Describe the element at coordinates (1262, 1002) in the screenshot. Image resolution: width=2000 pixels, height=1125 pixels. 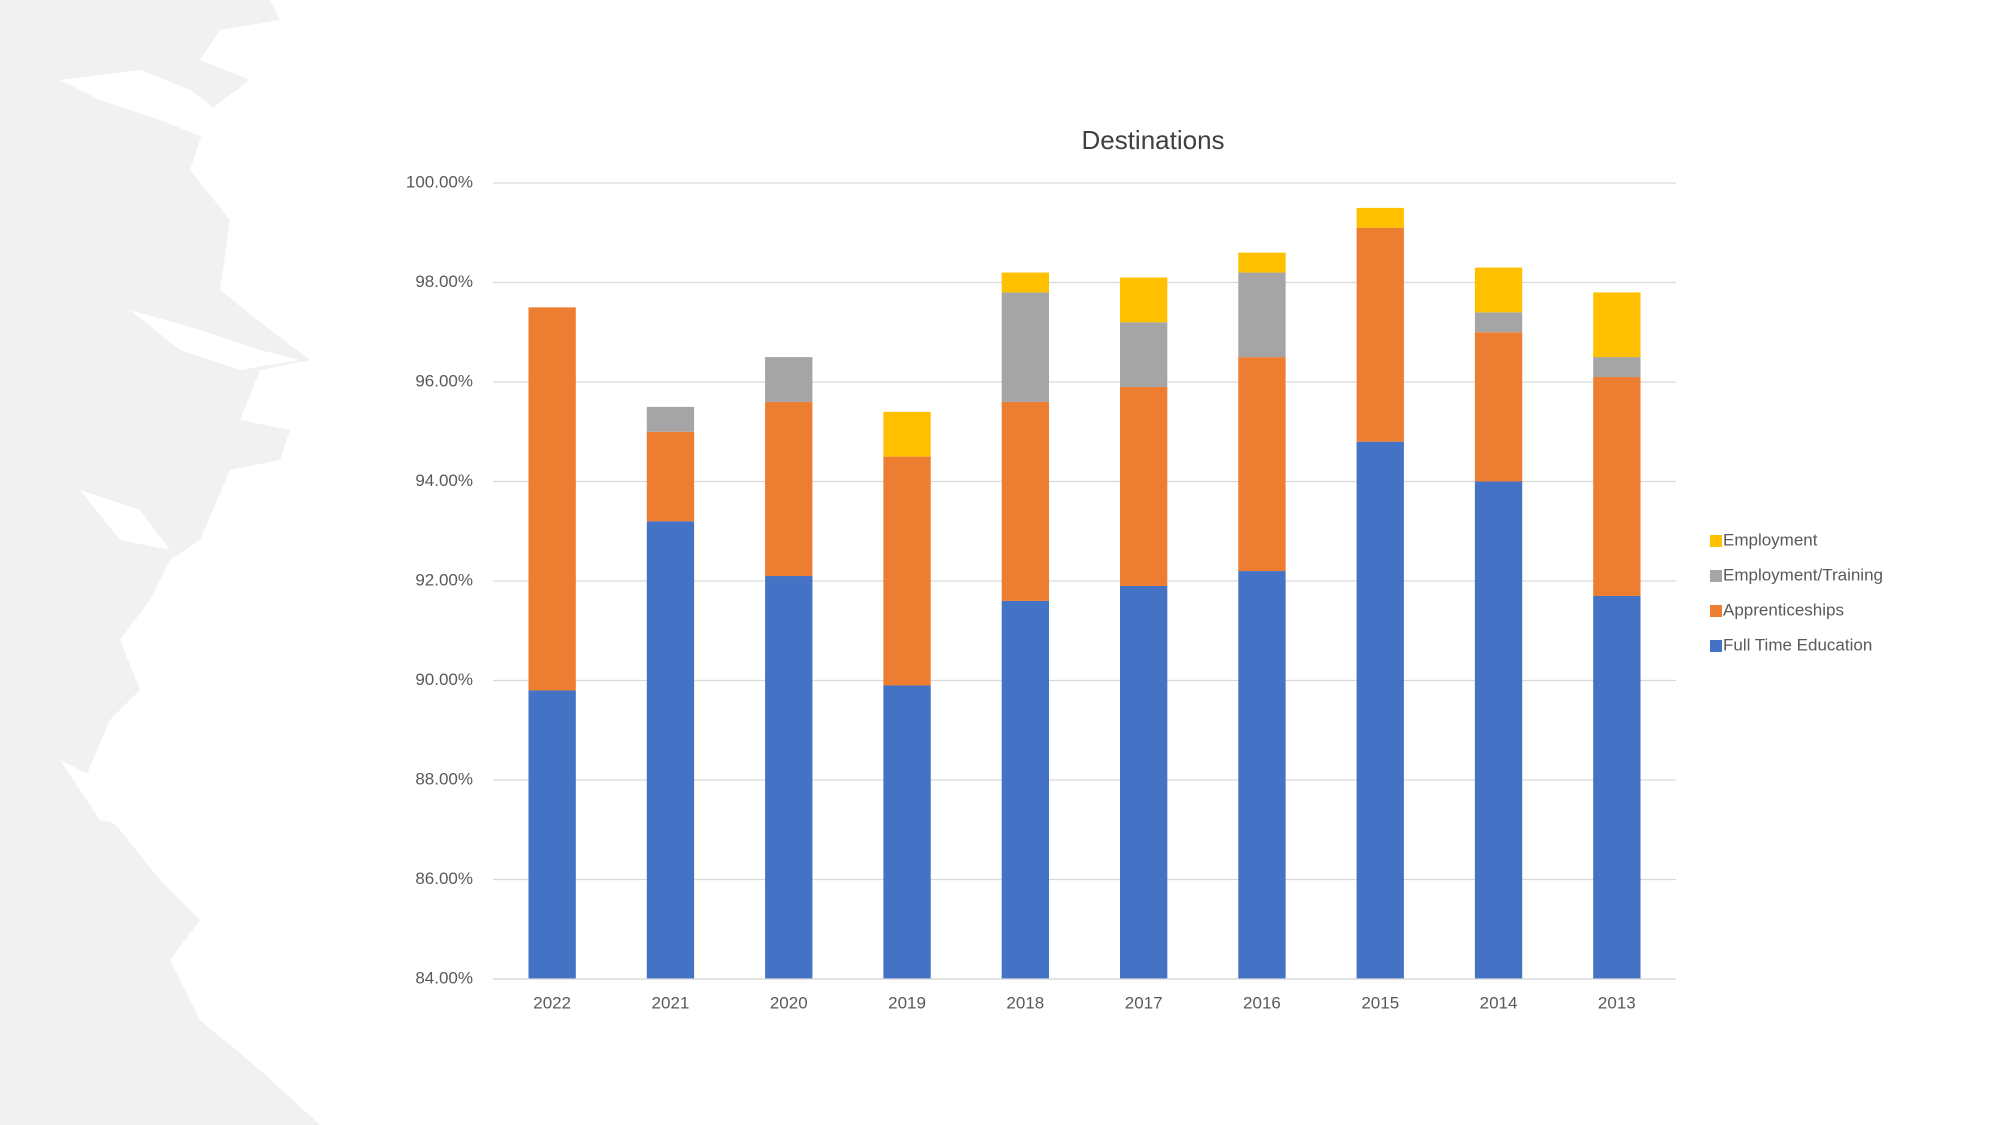
I see `x-tick-label: 2016` at that location.